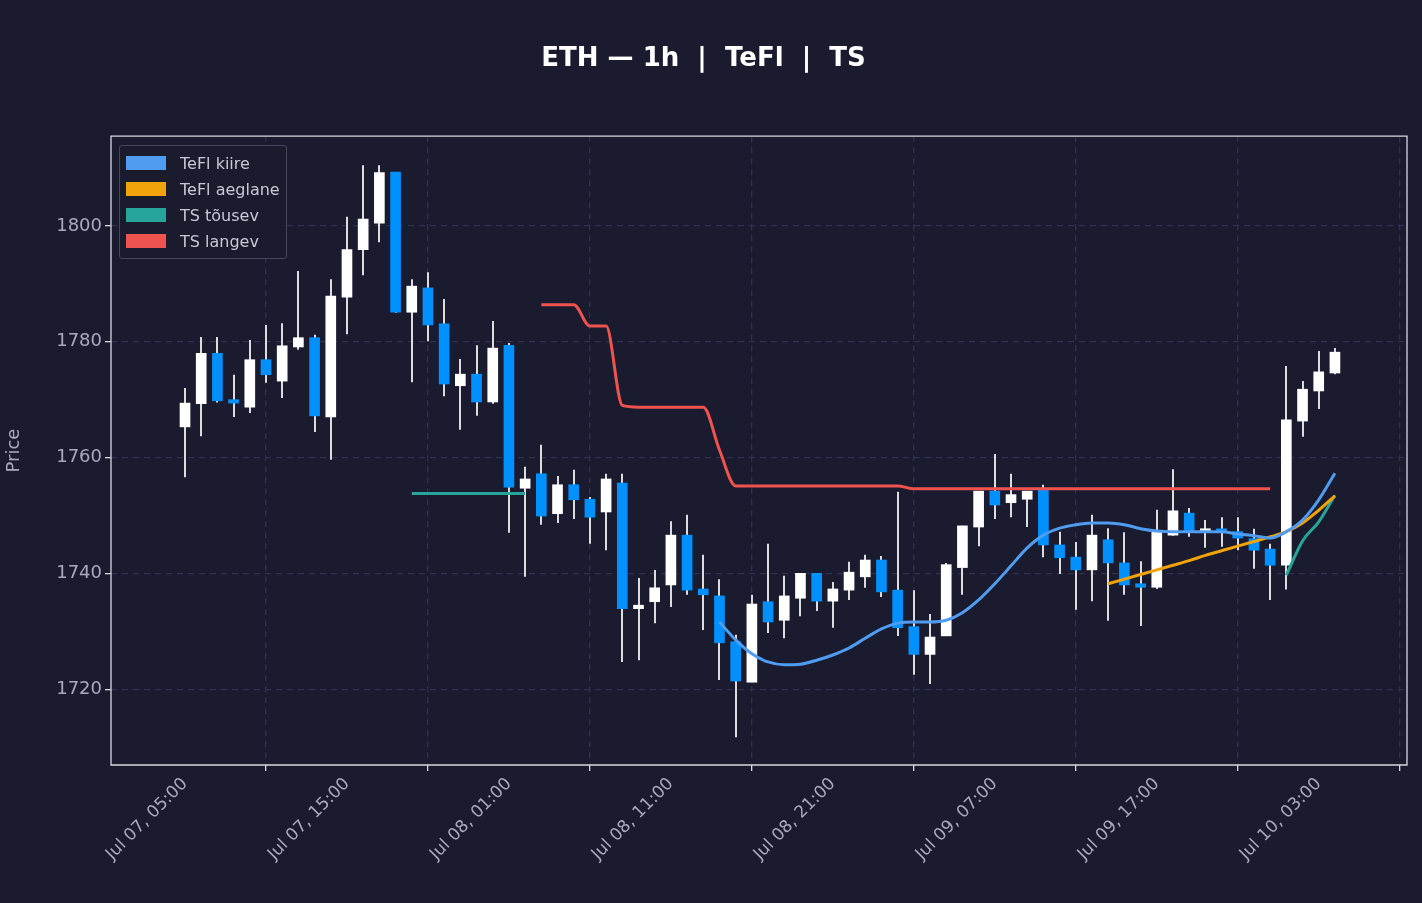 The height and width of the screenshot is (903, 1422). What do you see at coordinates (230, 189) in the screenshot?
I see `legend-label: TeFl aeglane` at bounding box center [230, 189].